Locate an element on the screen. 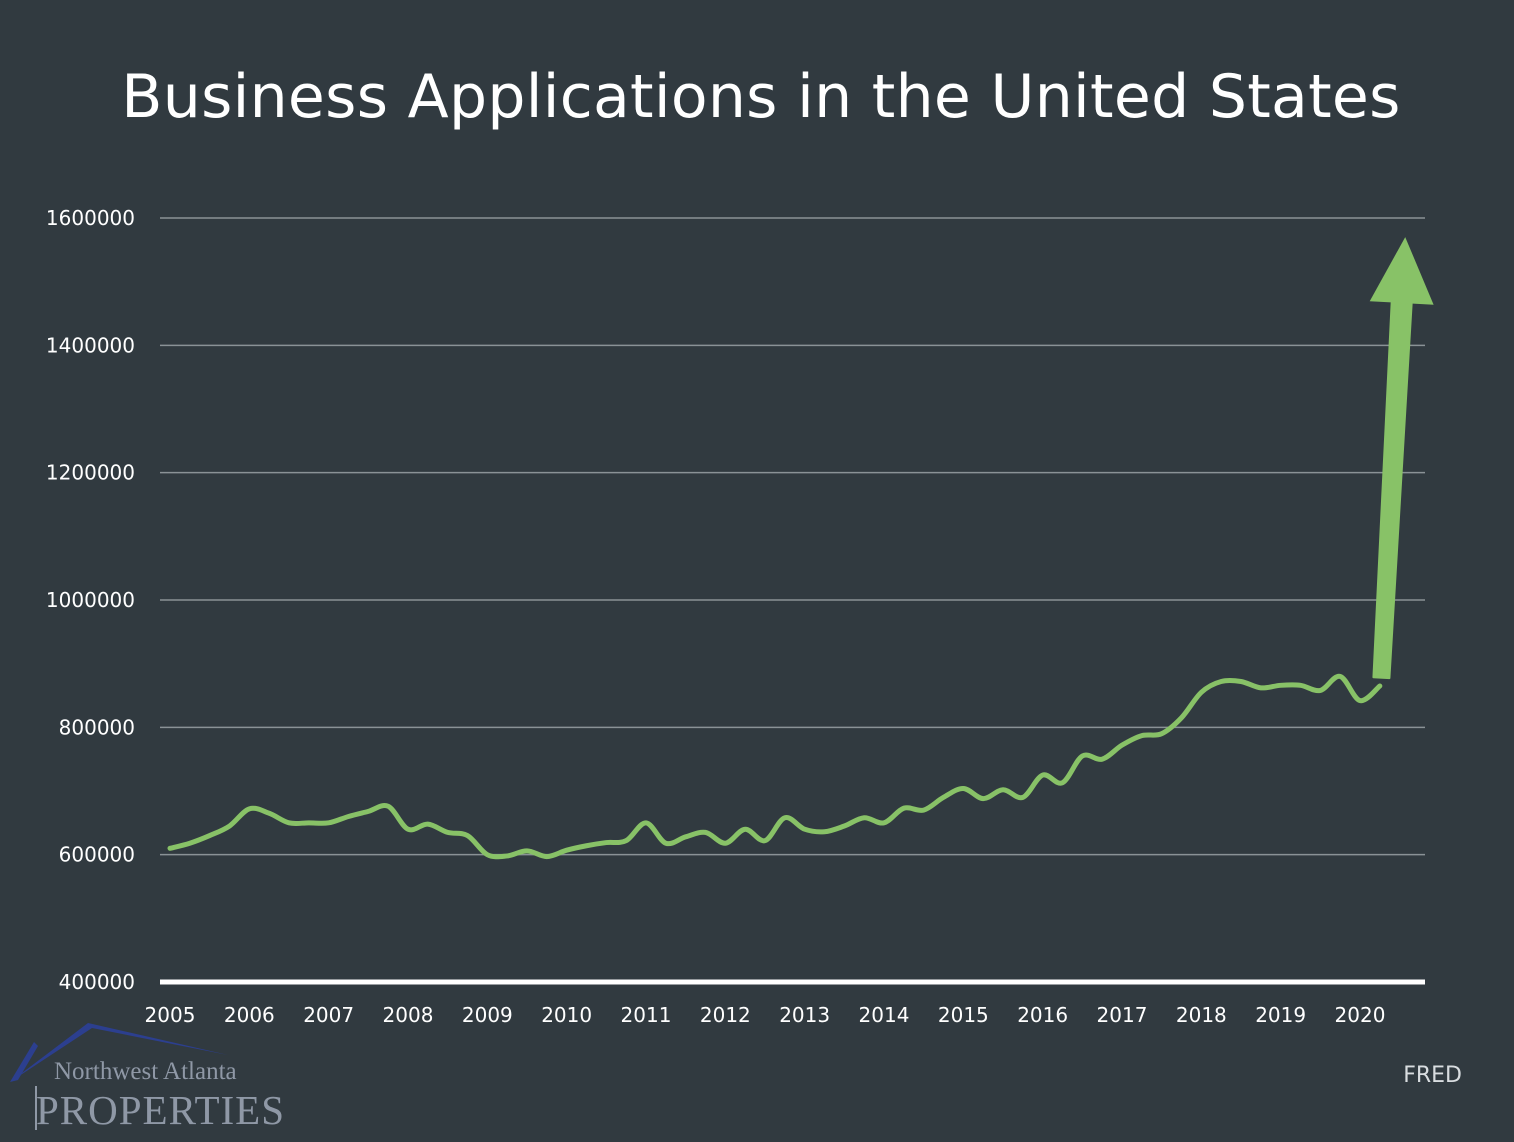 Image resolution: width=1514 pixels, height=1142 pixels. x-tick-label: 2006 is located at coordinates (249, 1015).